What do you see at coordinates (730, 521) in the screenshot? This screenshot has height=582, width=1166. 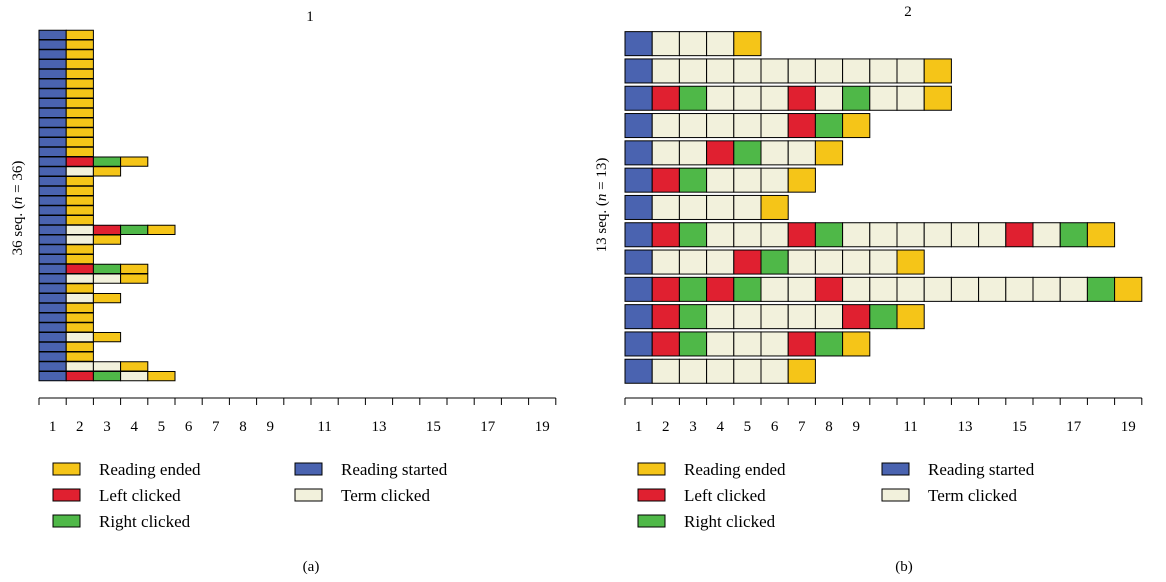 I see `legend-label: Right clicked` at bounding box center [730, 521].